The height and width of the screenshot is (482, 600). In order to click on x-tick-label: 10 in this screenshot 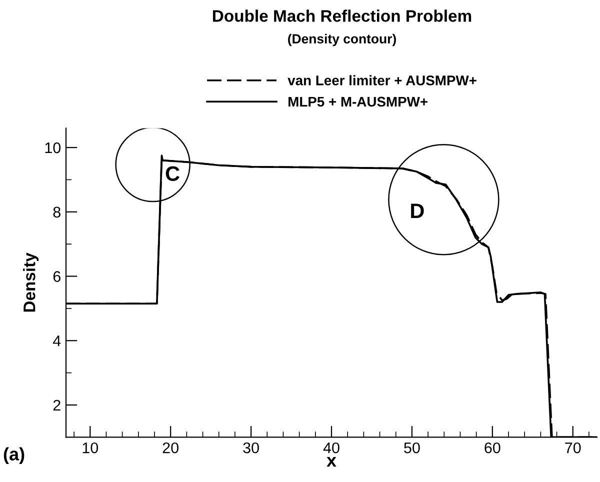, I will do `click(90, 448)`.